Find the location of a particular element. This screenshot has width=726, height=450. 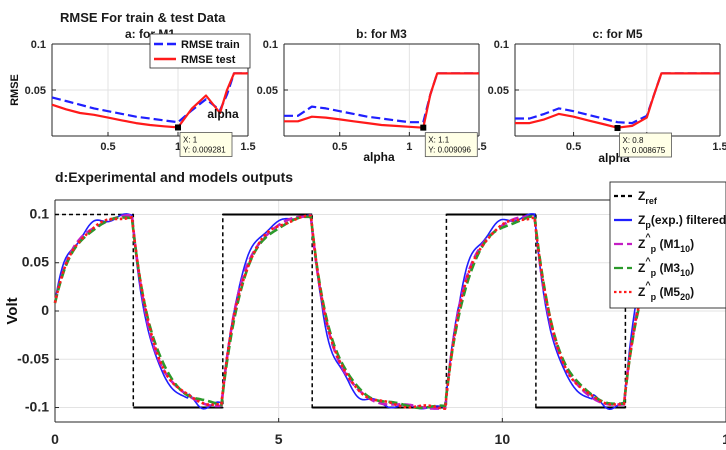

legend-suffix: (M3 is located at coordinates (668, 268).